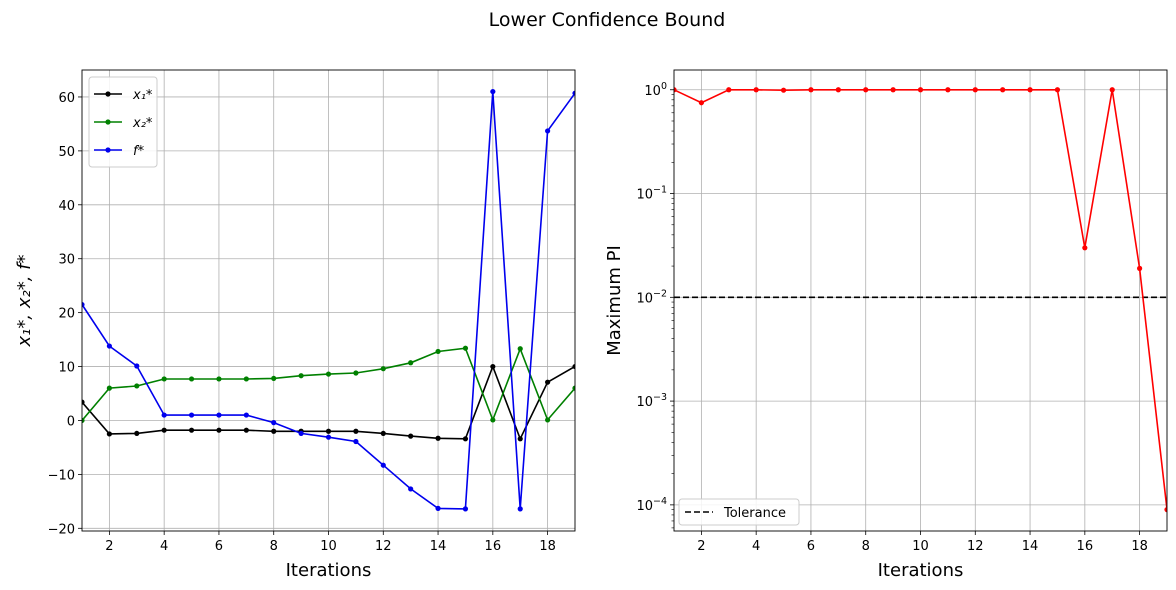 The image size is (1176, 590). What do you see at coordinates (66, 98) in the screenshot?
I see `y-tick-label: 60` at bounding box center [66, 98].